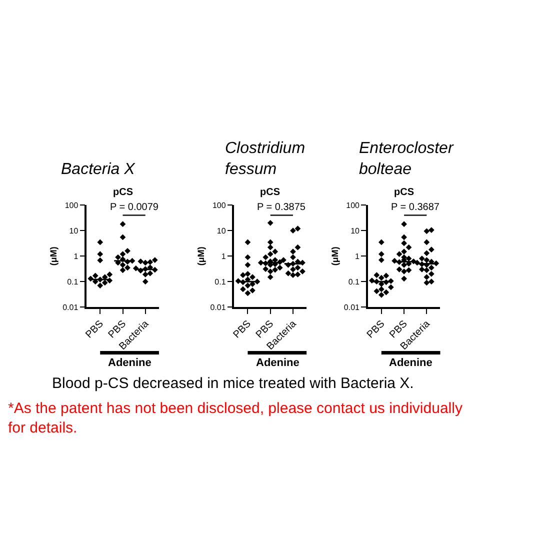  Describe the element at coordinates (415, 207) in the screenshot. I see `annotation: P = 0.3687` at that location.